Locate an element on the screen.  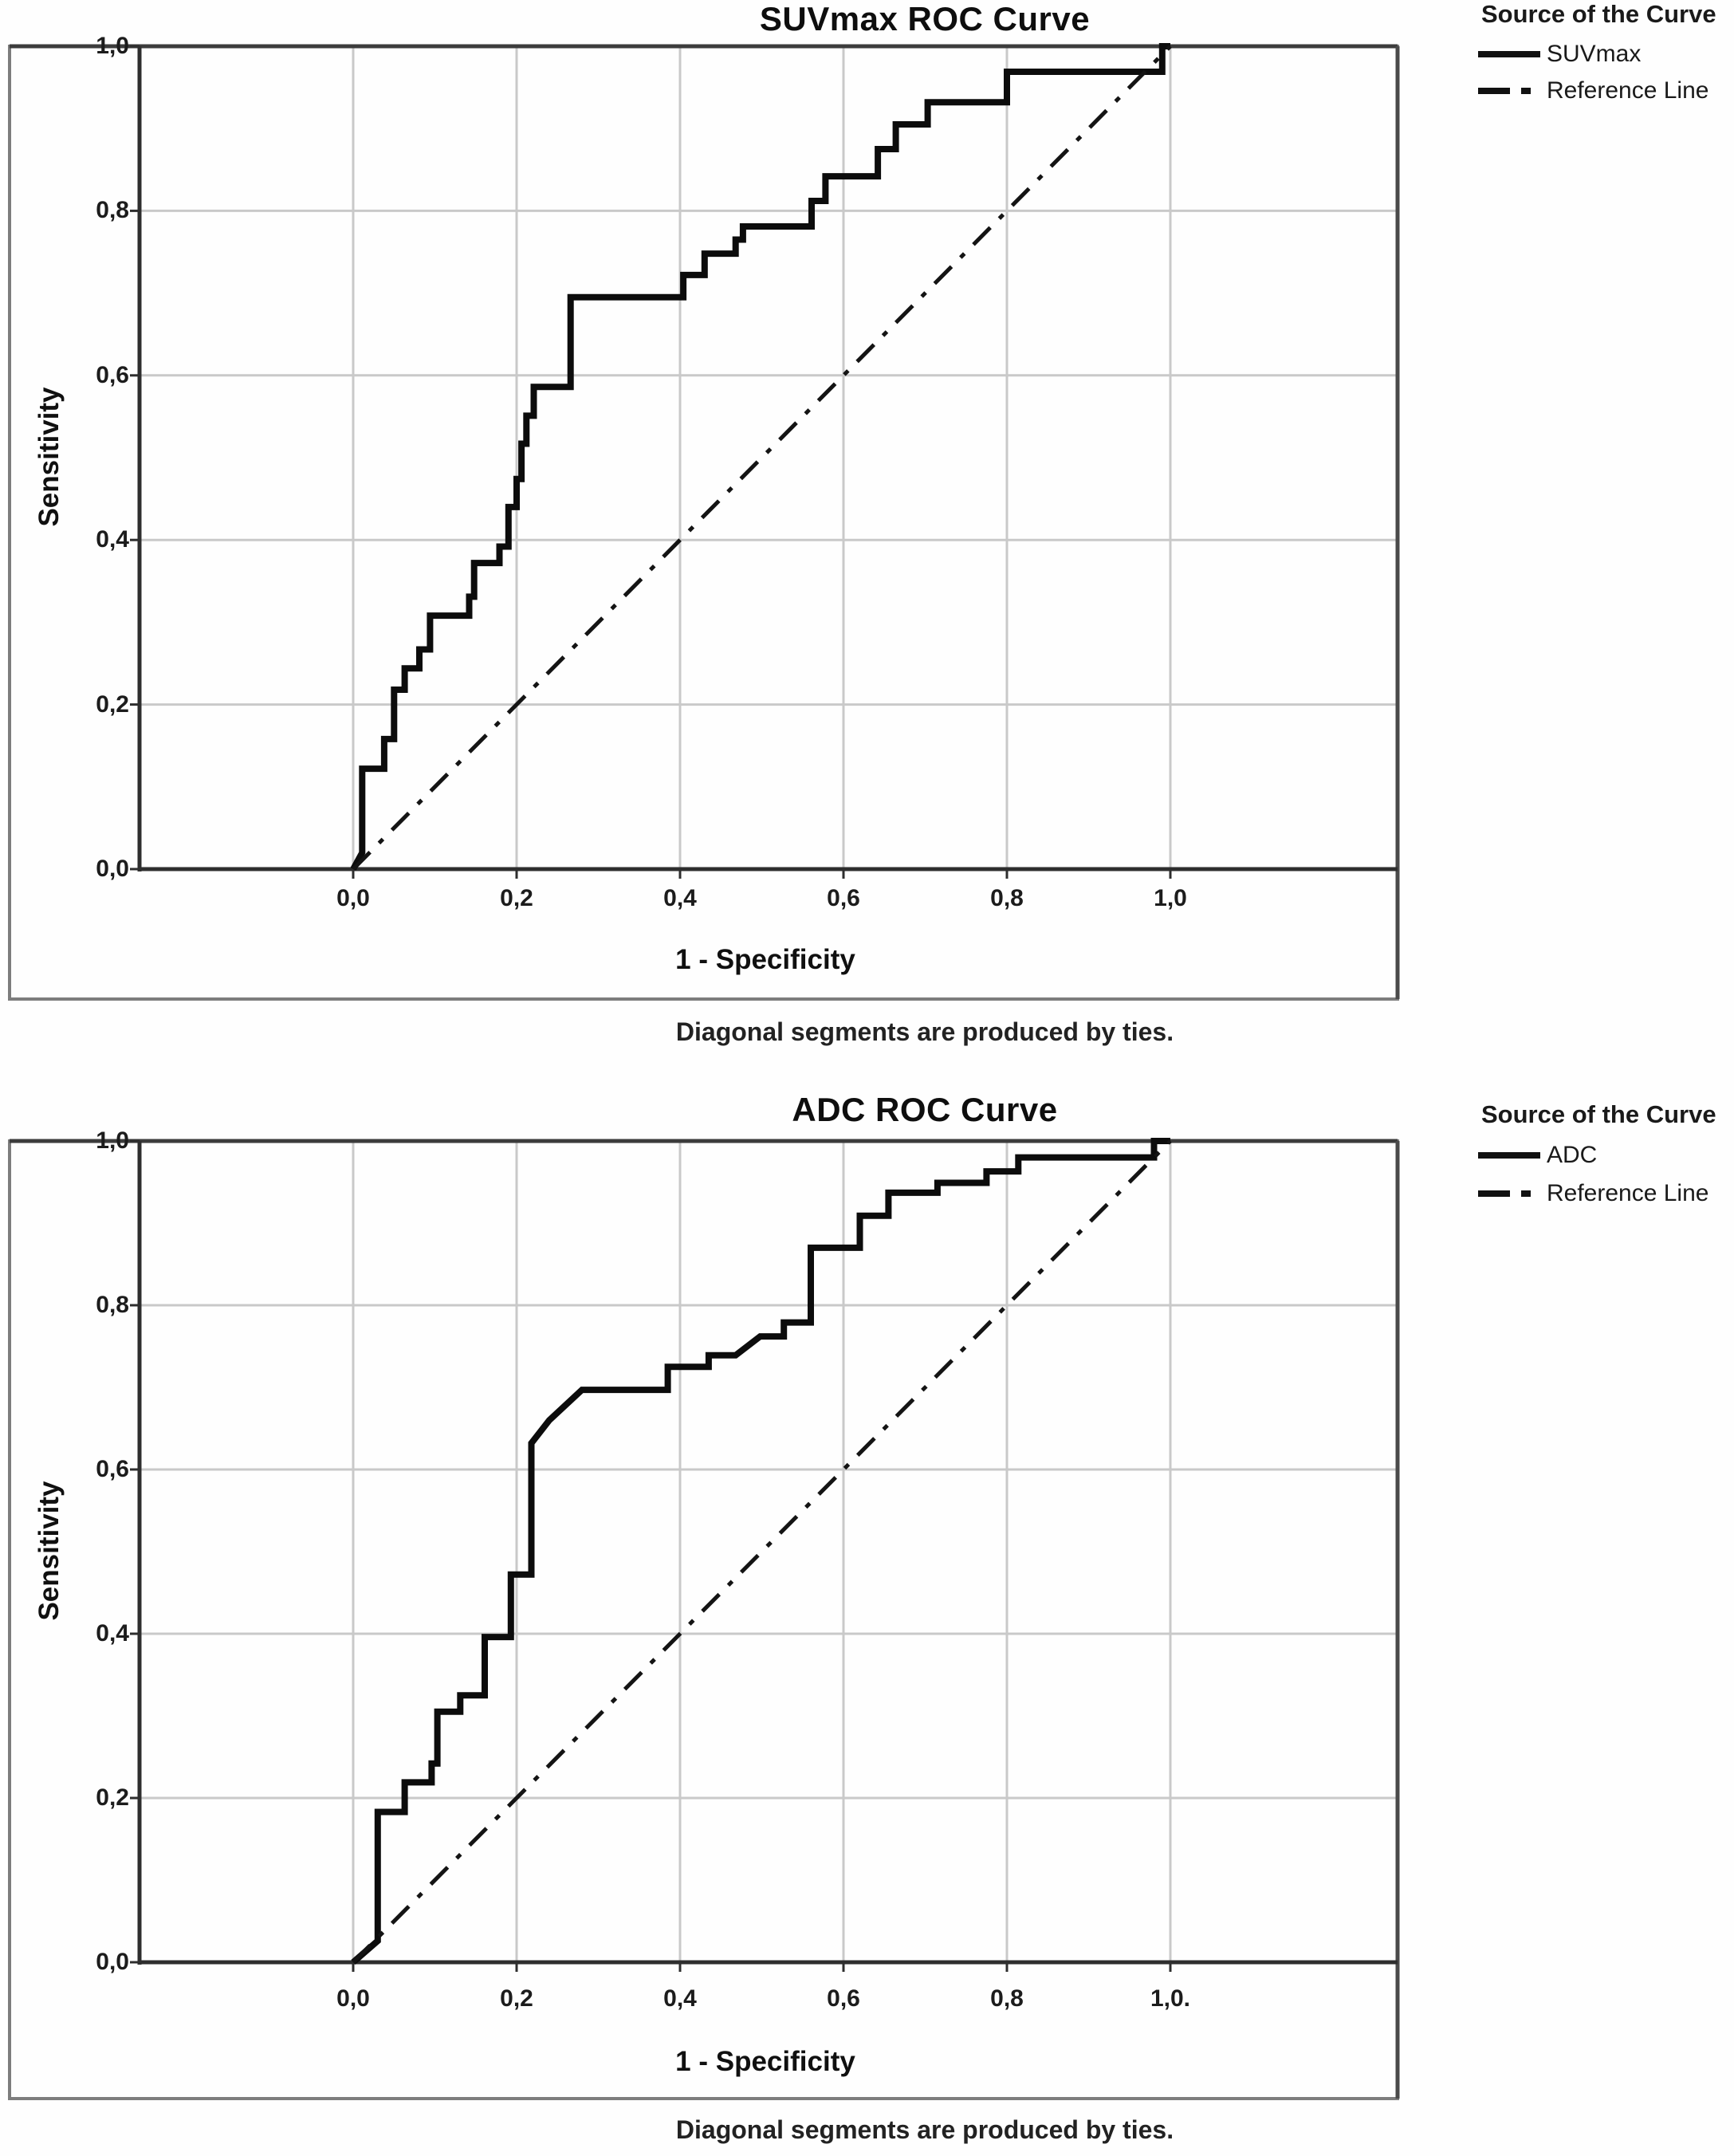
chart2-x-axis-title: 1 - Specificity is located at coordinates (765, 2062).